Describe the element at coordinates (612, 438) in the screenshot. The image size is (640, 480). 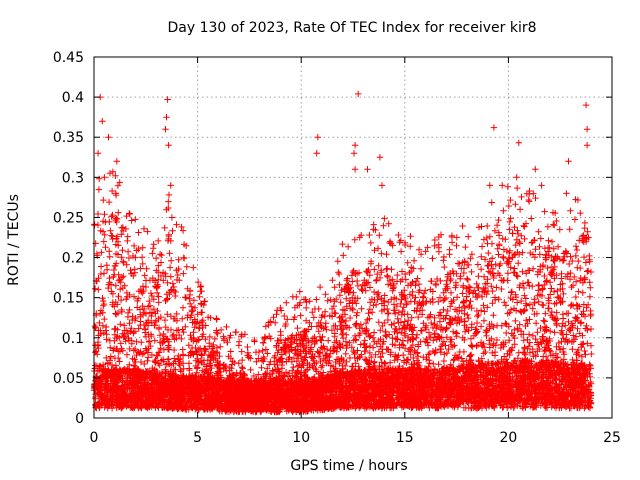
I see `x-tick-label: 25` at that location.